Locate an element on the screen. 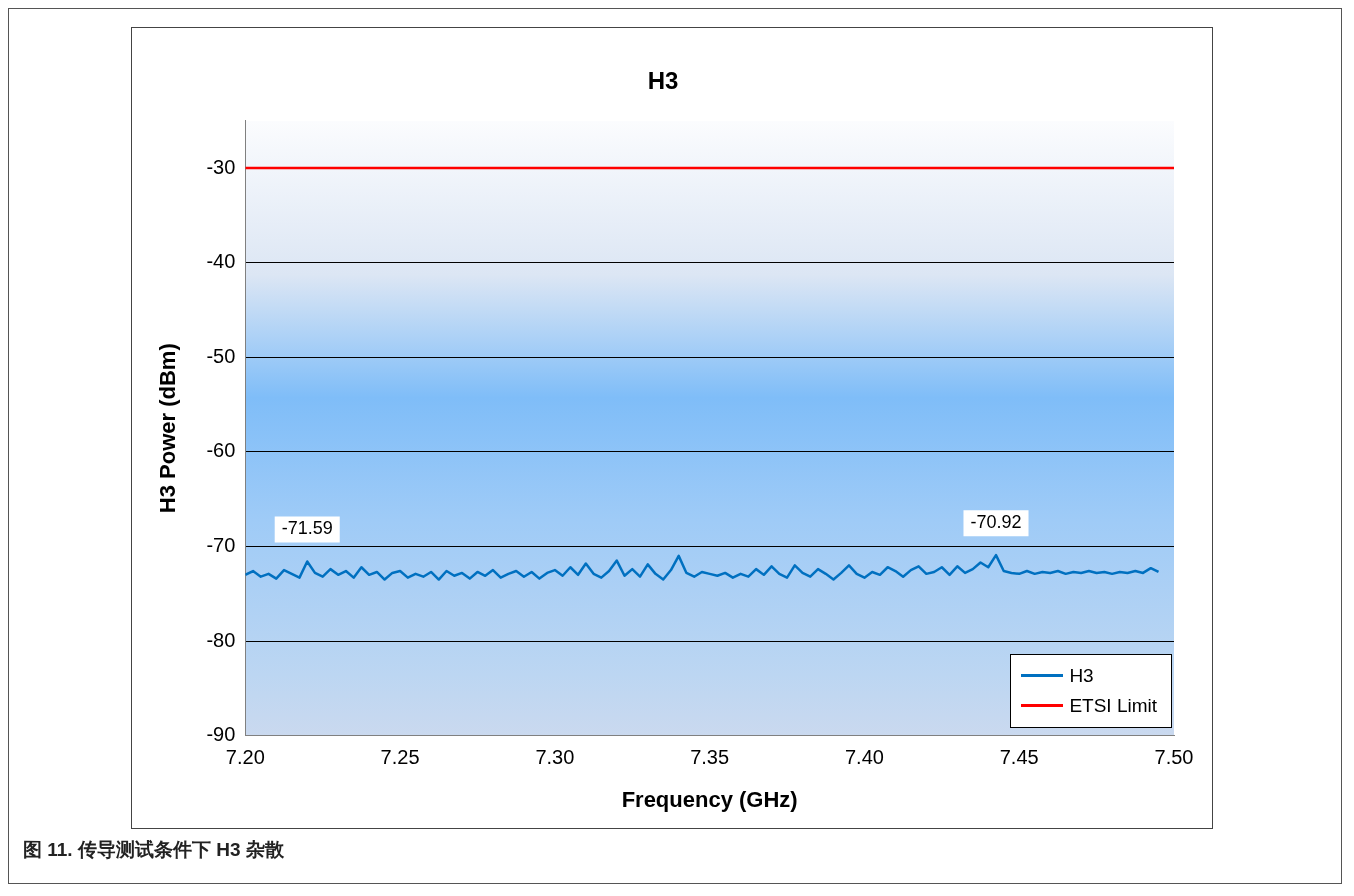 Image resolution: width=1354 pixels, height=896 pixels. caption: 图 11. 传导测试条件下 H3 杂散 is located at coordinates (153, 850).